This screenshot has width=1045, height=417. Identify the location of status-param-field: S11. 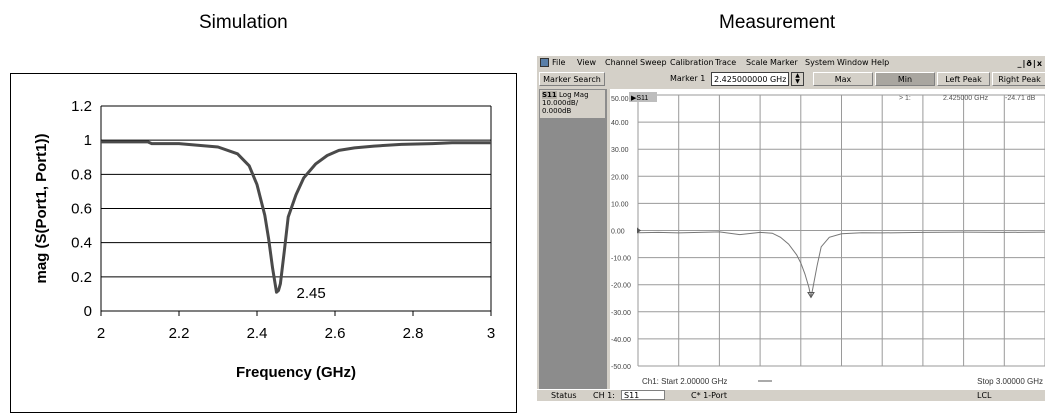
(643, 395).